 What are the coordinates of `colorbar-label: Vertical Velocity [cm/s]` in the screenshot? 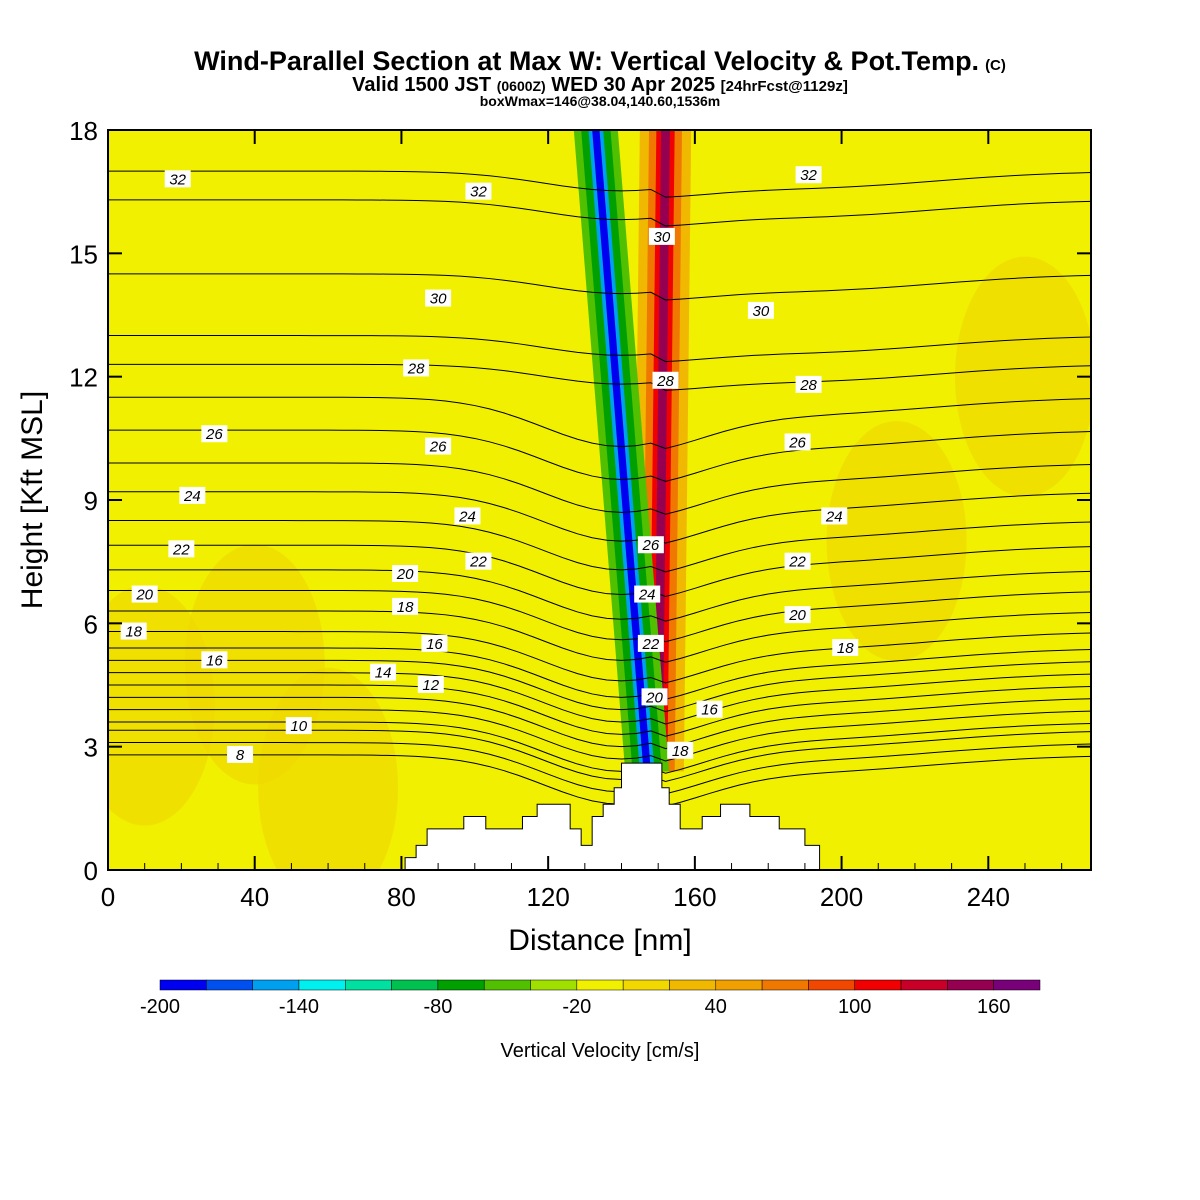 It's located at (600, 1051).